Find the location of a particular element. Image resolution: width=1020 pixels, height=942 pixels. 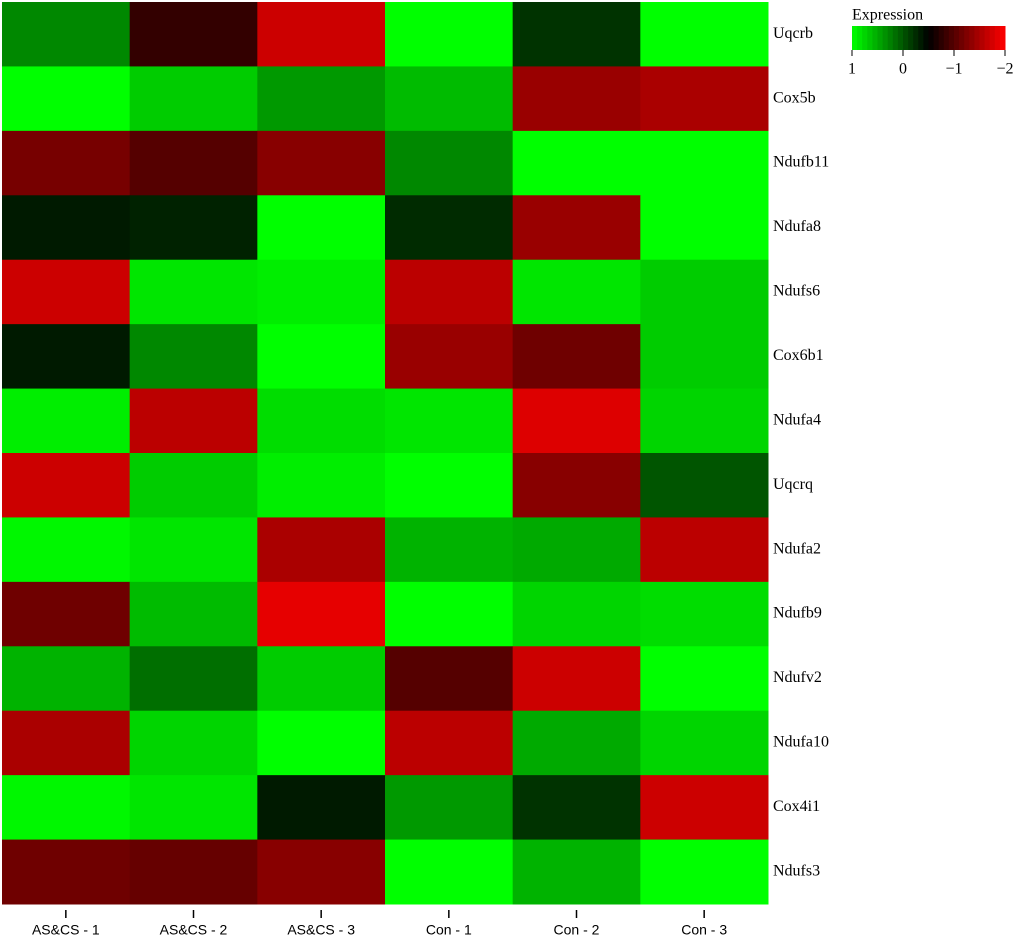

legend-title: Expression is located at coordinates (887, 15).